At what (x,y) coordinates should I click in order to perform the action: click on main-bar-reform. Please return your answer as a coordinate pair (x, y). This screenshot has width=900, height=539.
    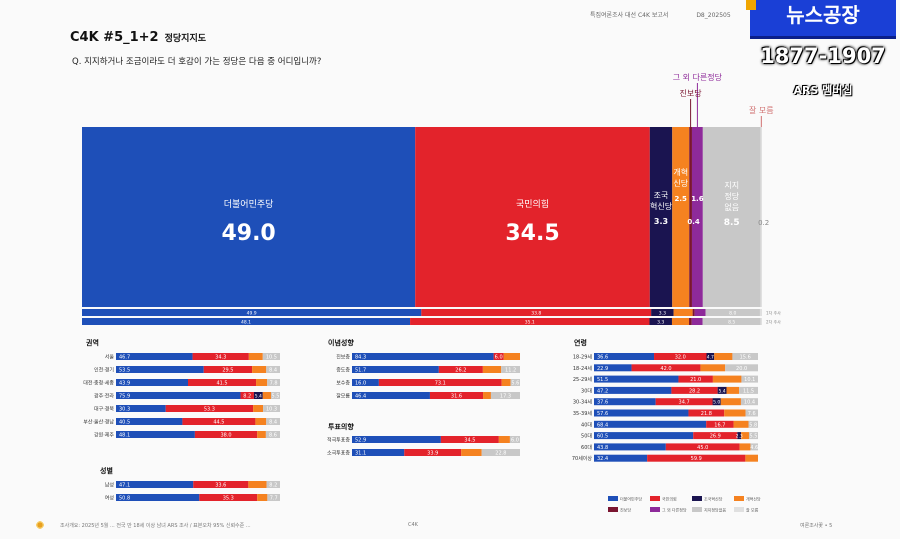
    Looking at the image, I should click on (681, 217).